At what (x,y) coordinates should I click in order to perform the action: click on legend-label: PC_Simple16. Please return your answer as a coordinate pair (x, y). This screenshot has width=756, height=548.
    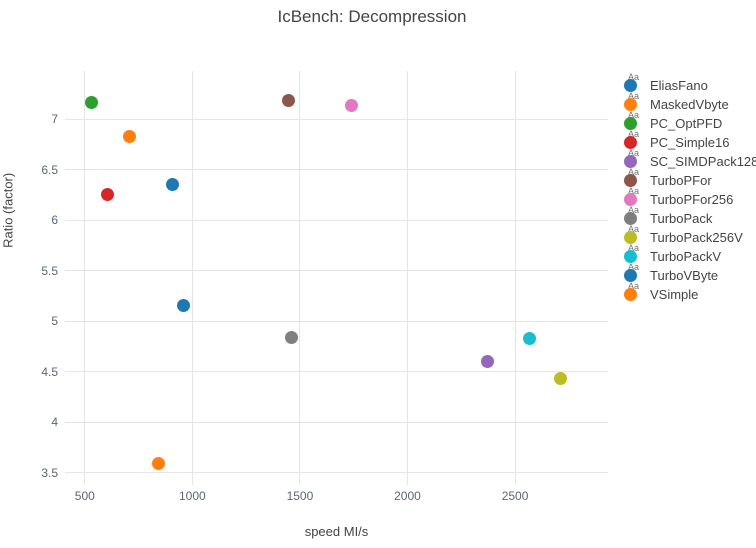
    Looking at the image, I should click on (690, 142).